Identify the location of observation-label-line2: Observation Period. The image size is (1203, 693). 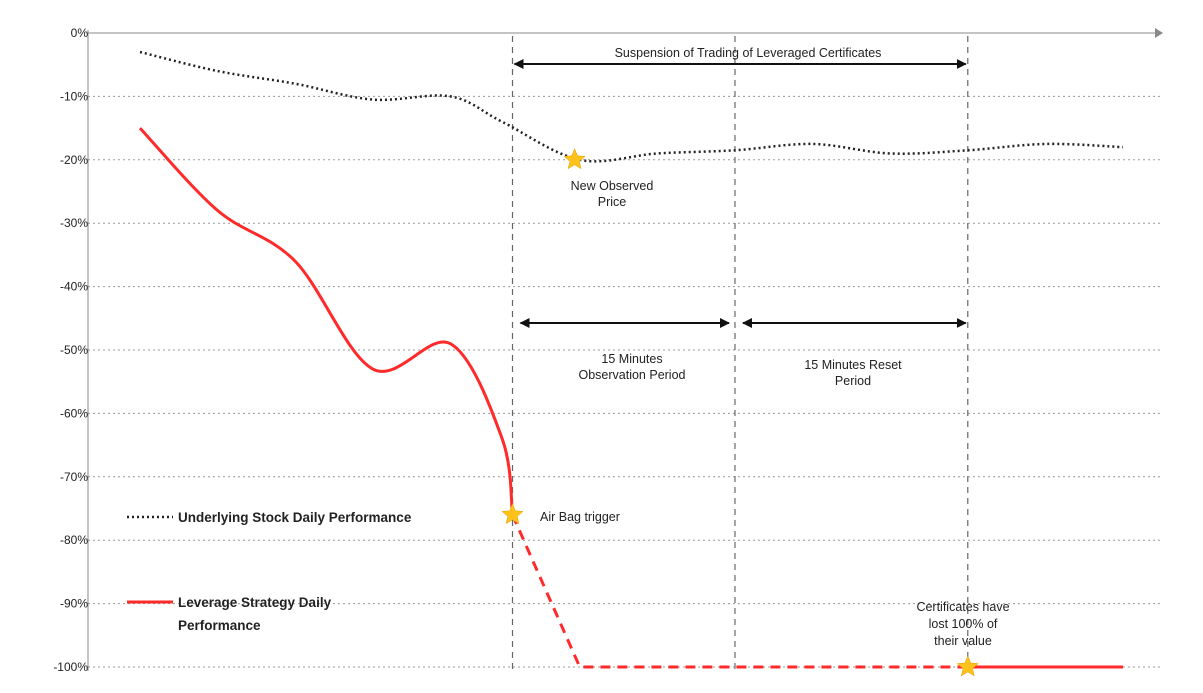
(631, 375).